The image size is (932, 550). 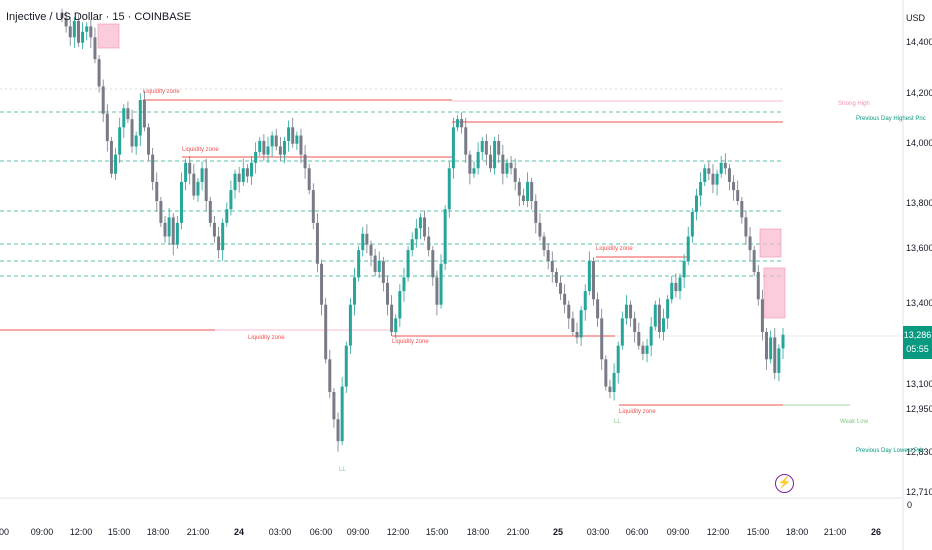 What do you see at coordinates (917, 342) in the screenshot?
I see `current-price-badge: 13,286 05:55` at bounding box center [917, 342].